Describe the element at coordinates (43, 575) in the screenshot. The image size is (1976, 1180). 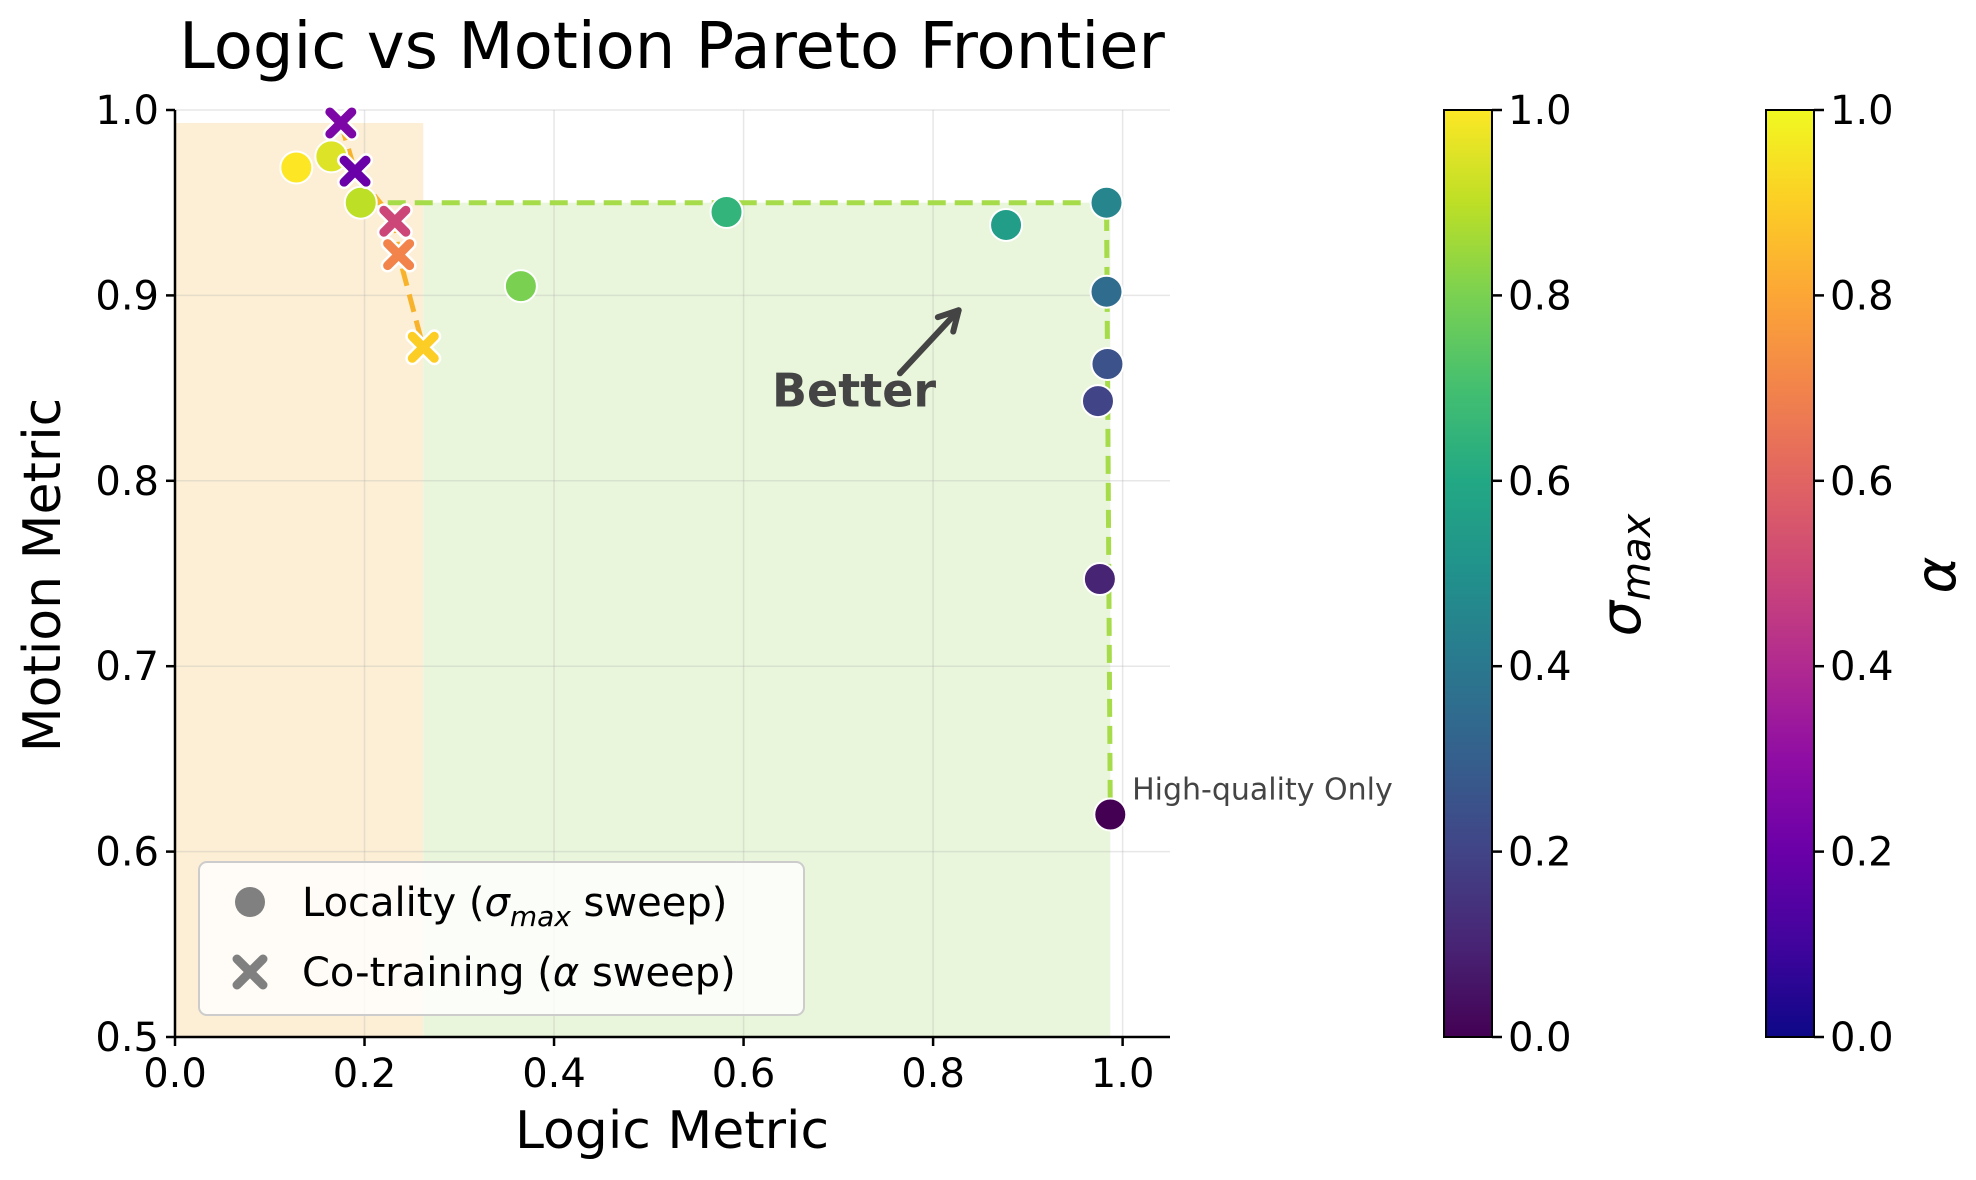
I see `y-axis-title: Motion Metric` at that location.